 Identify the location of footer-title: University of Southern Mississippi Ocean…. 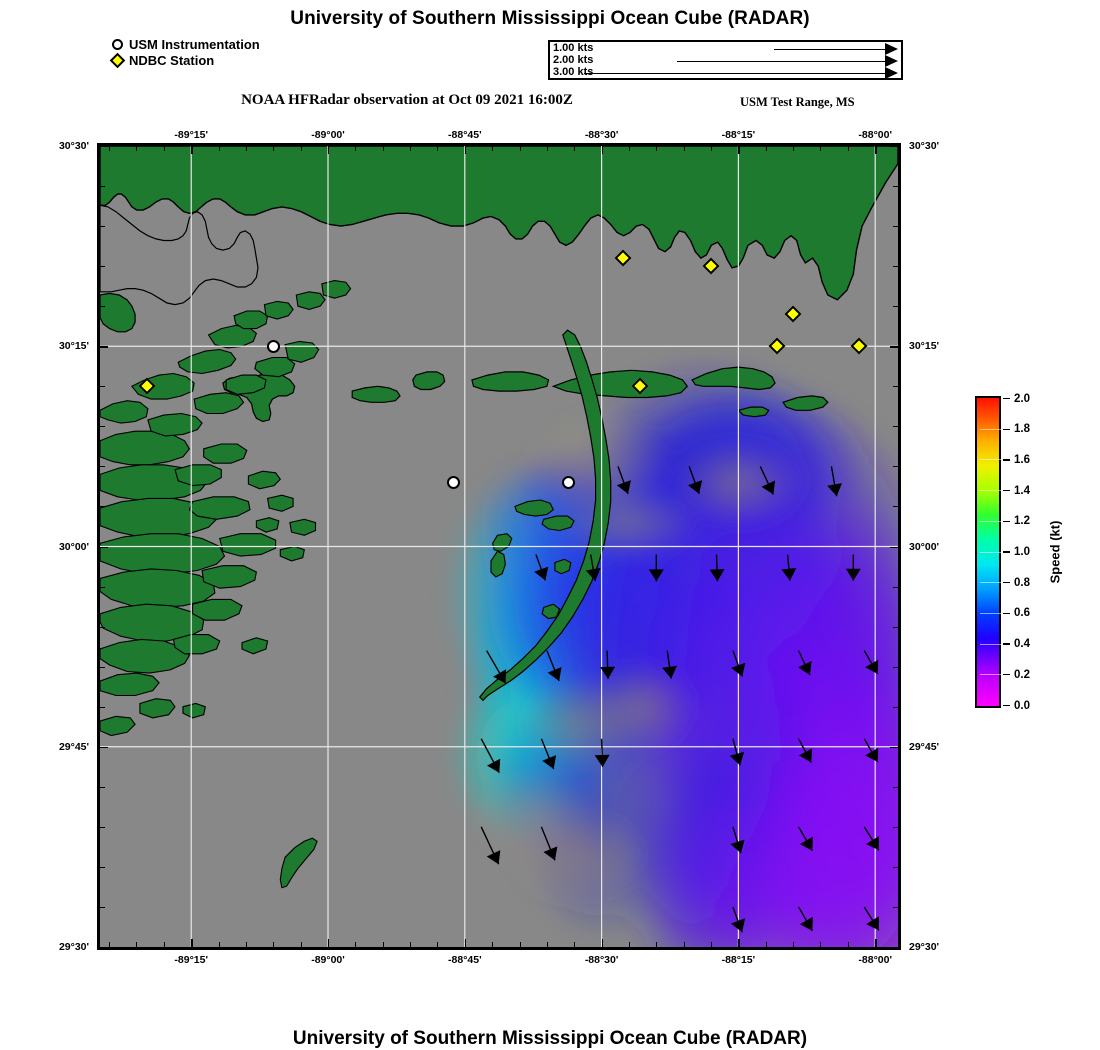
(550, 1038).